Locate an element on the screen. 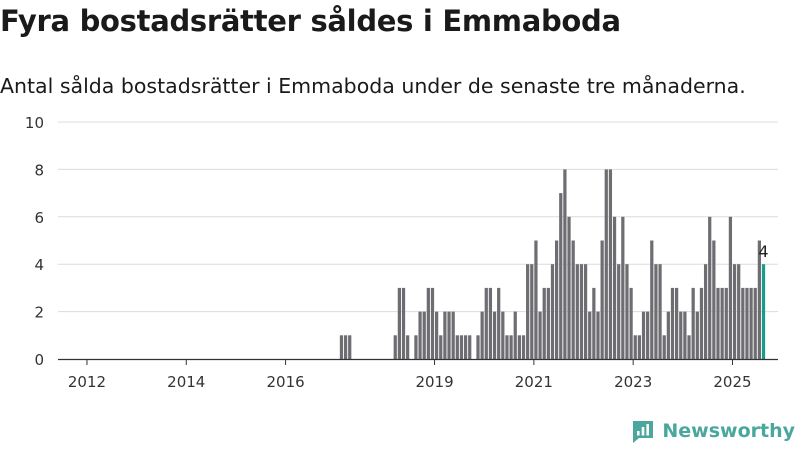  brand: Newsworthy is located at coordinates (712, 431).